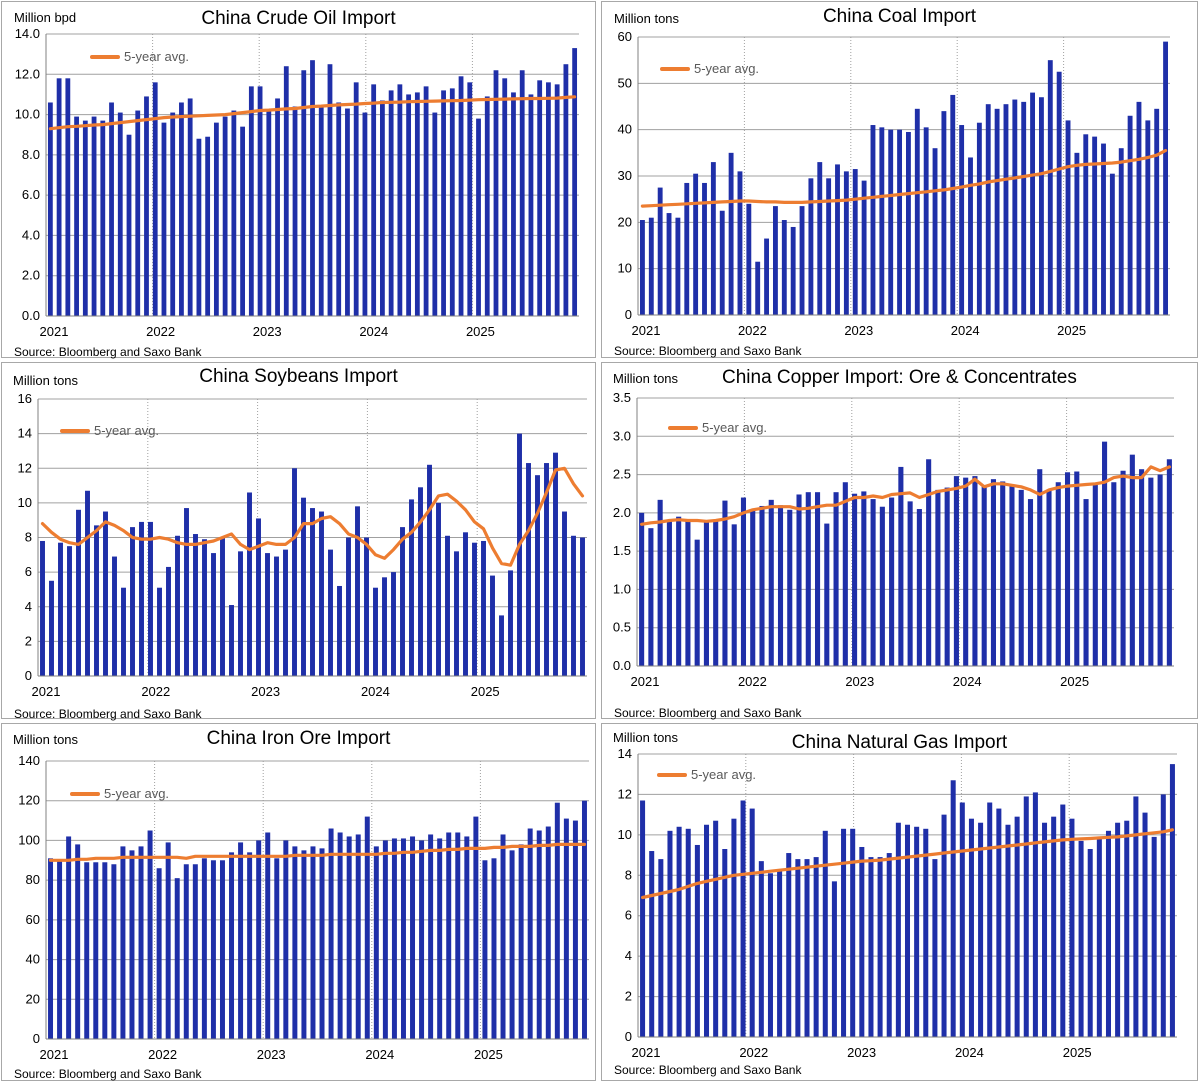 The image size is (1200, 1082). What do you see at coordinates (46, 739) in the screenshot?
I see `y-axis-unit: Million tons` at bounding box center [46, 739].